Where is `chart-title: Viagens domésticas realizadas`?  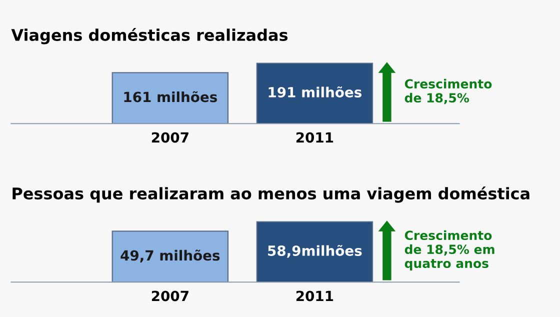
chart-title: Viagens domésticas realizadas is located at coordinates (149, 36).